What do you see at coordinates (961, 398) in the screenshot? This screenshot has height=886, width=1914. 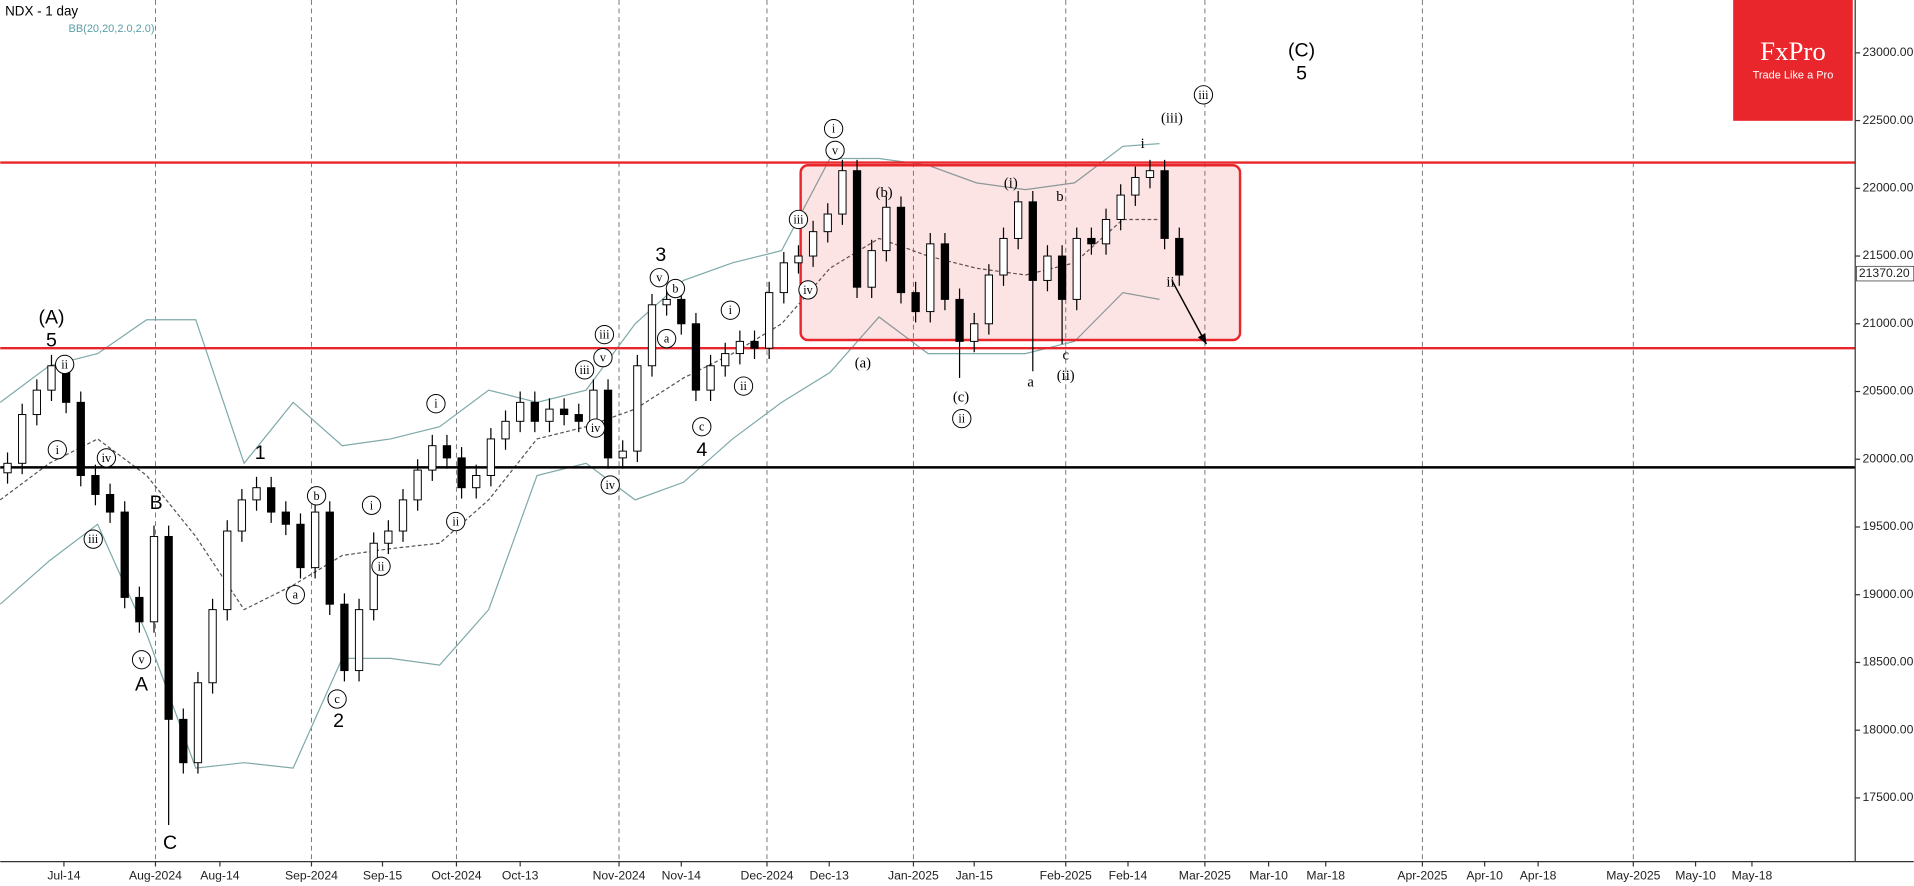 I see `wave-label: (c)` at bounding box center [961, 398].